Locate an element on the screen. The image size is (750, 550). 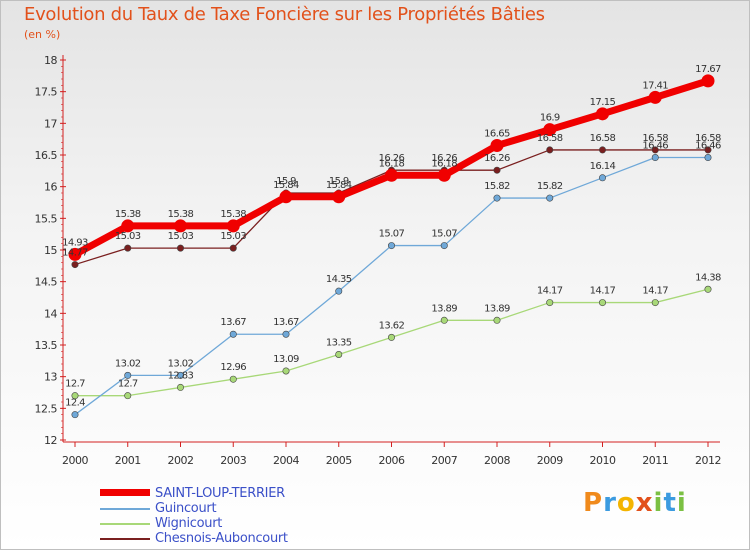
x-tick-label: 2010 is located at coordinates (603, 460).